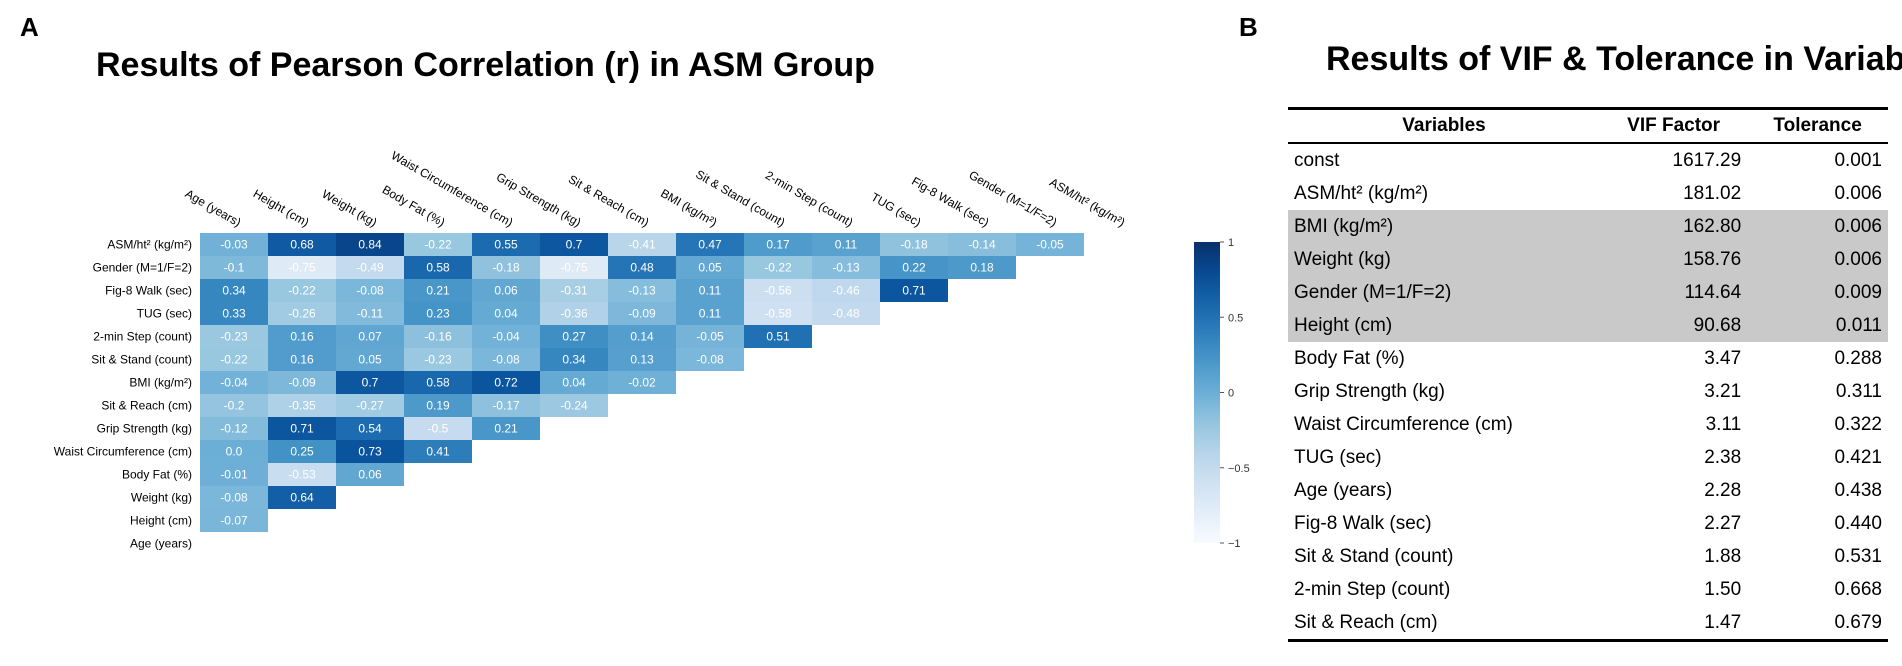 This screenshot has width=1902, height=666. Describe the element at coordinates (1234, 544) in the screenshot. I see `colorbar-tick-label: −1` at that location.